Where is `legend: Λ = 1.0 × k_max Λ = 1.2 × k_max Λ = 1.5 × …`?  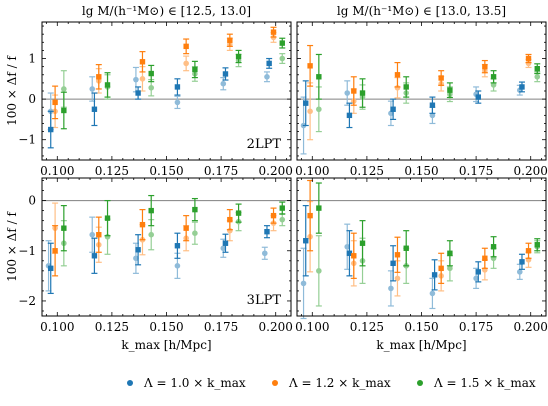
legend: Λ = 1.0 × k_max Λ = 1.2 × k_max Λ = 1.5 × … is located at coordinates (331, 383).